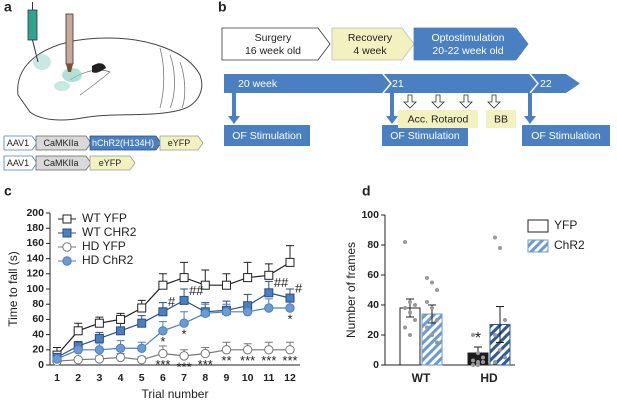  What do you see at coordinates (227, 378) in the screenshot?
I see `x-tick-label: 9` at bounding box center [227, 378].